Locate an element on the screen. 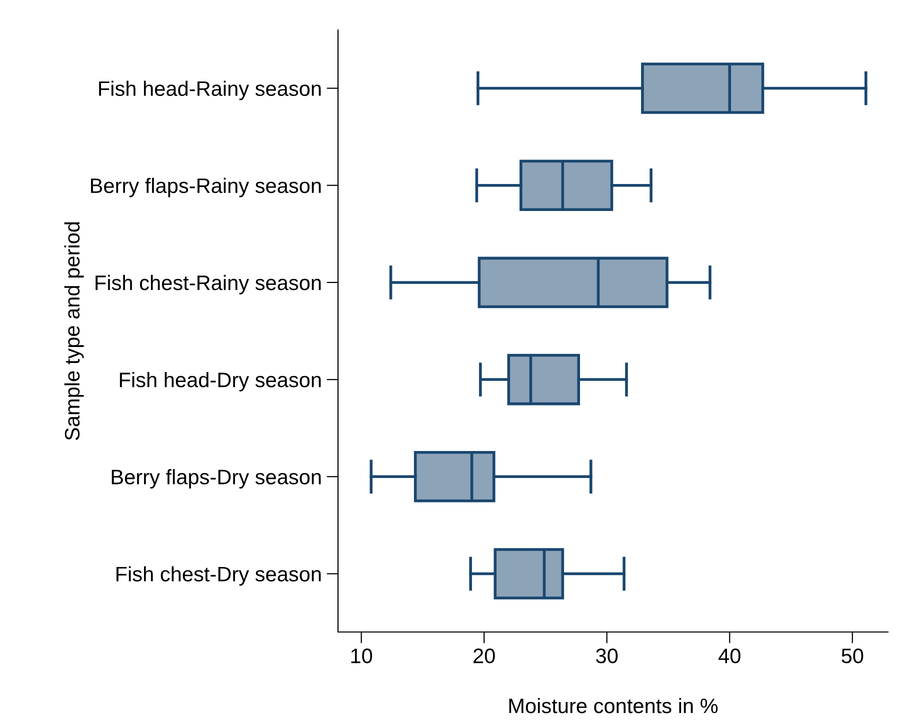 The height and width of the screenshot is (728, 922). x-tick-label: 10 is located at coordinates (361, 656).